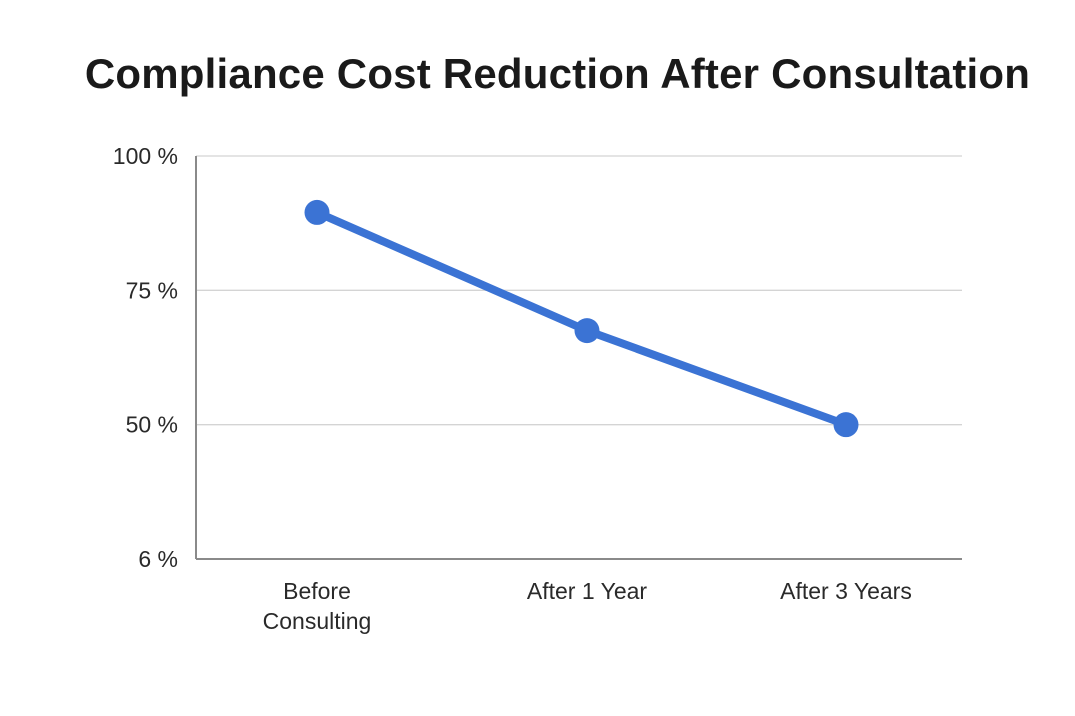 Image resolution: width=1075 pixels, height=716 pixels. Describe the element at coordinates (145, 357) in the screenshot. I see `y-tick-labels: 100 % 75 % 50 % 6 %` at that location.